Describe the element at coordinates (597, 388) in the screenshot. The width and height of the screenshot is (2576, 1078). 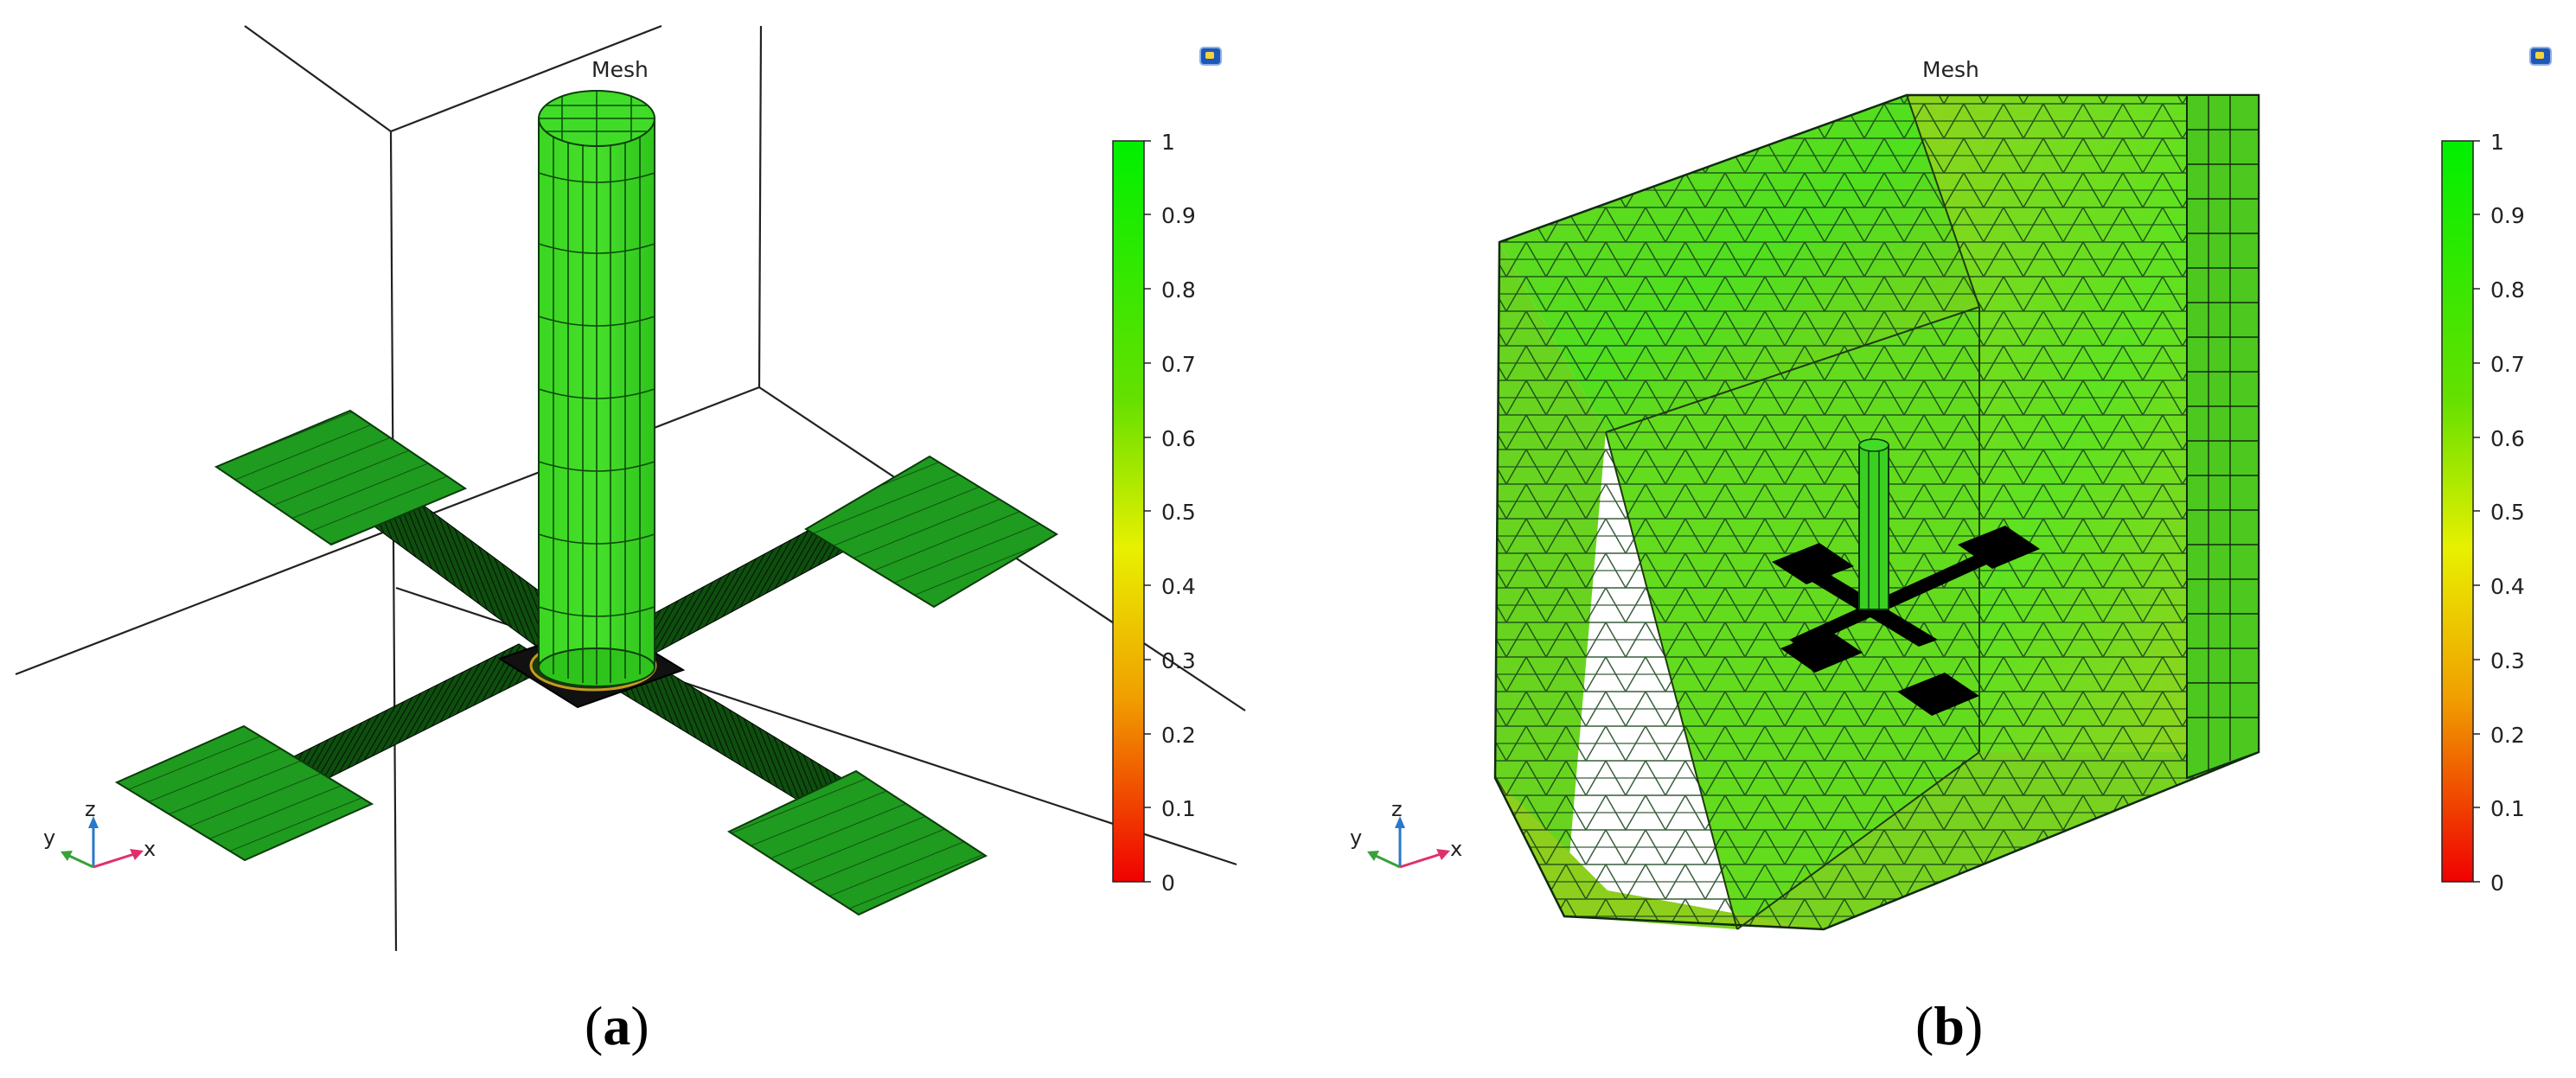
I see `cylinder-mesh` at that location.